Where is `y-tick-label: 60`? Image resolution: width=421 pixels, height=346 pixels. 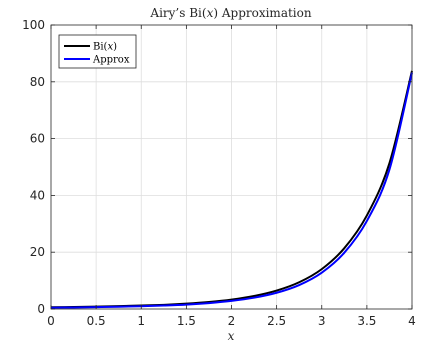 y-tick-label: 60 is located at coordinates (37, 139).